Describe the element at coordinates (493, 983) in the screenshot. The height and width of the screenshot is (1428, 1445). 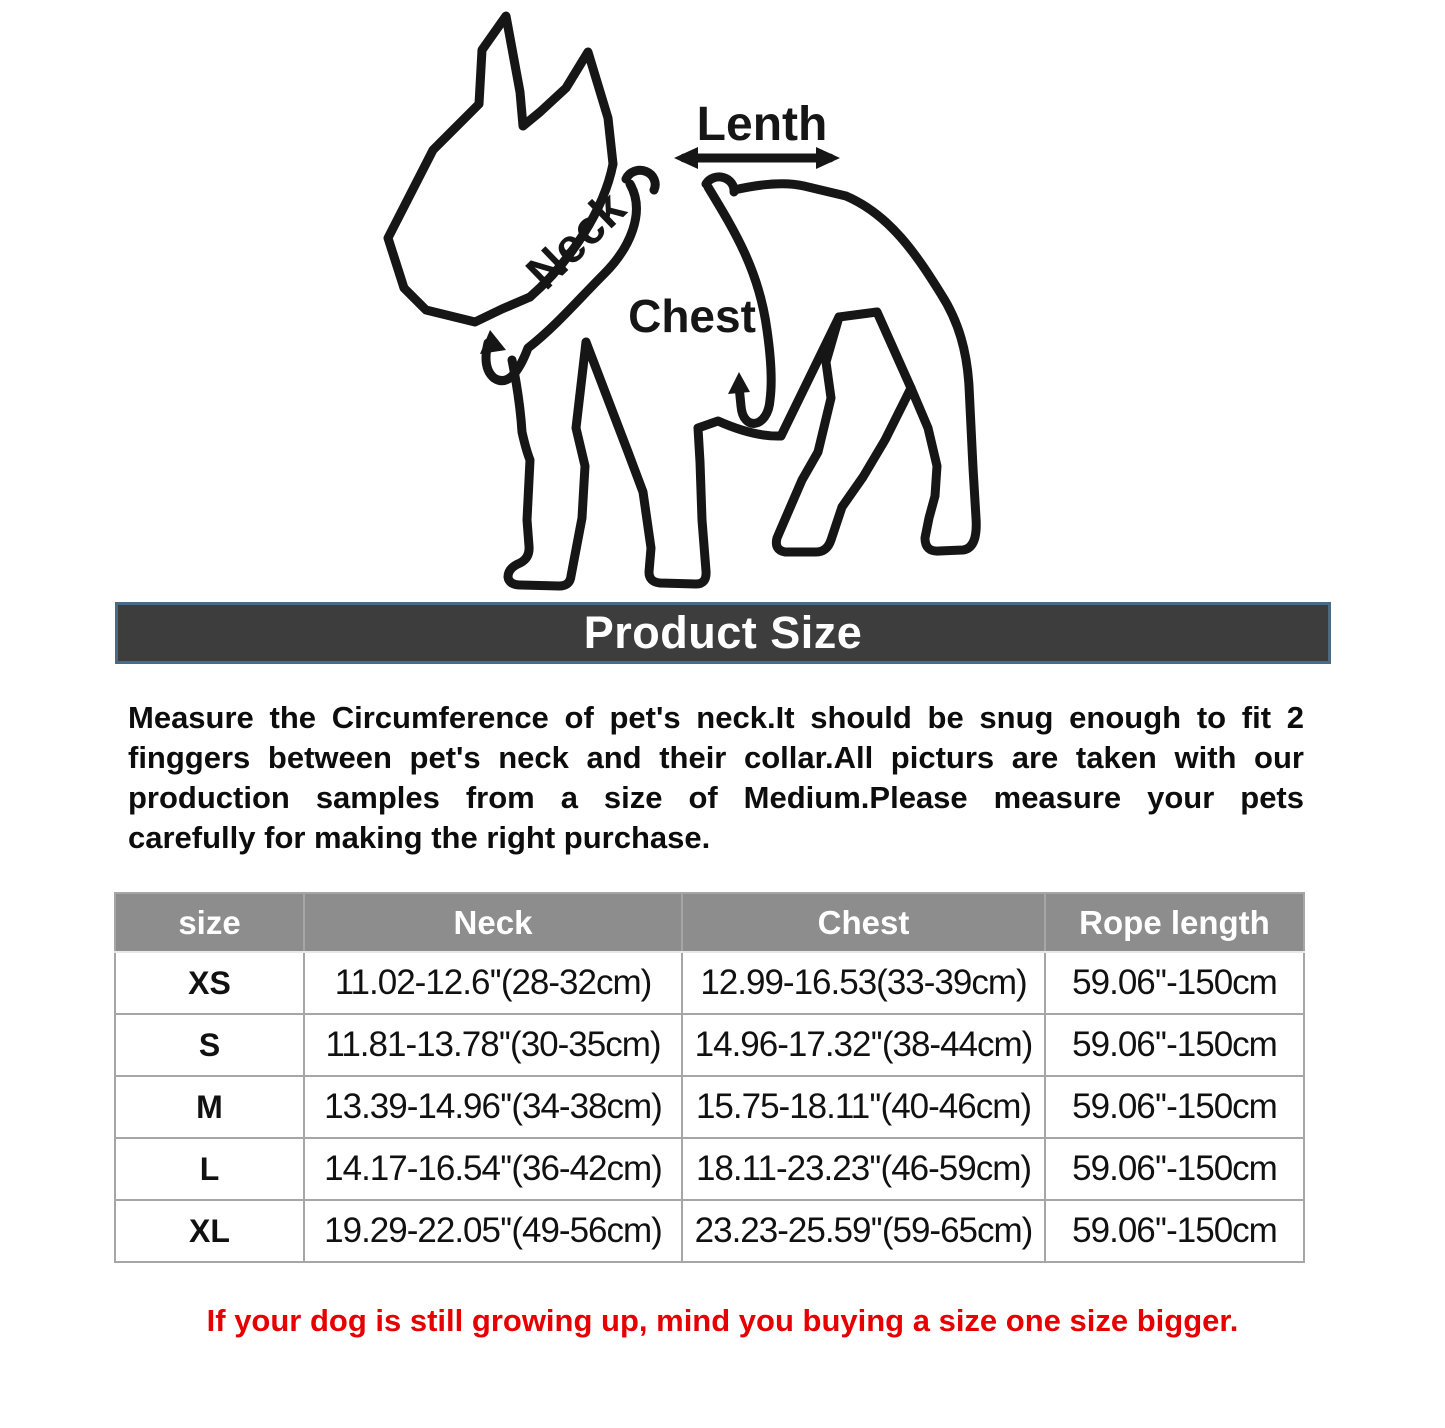
I see `neck-value: 11.02-12.6''(28-32cm)` at that location.